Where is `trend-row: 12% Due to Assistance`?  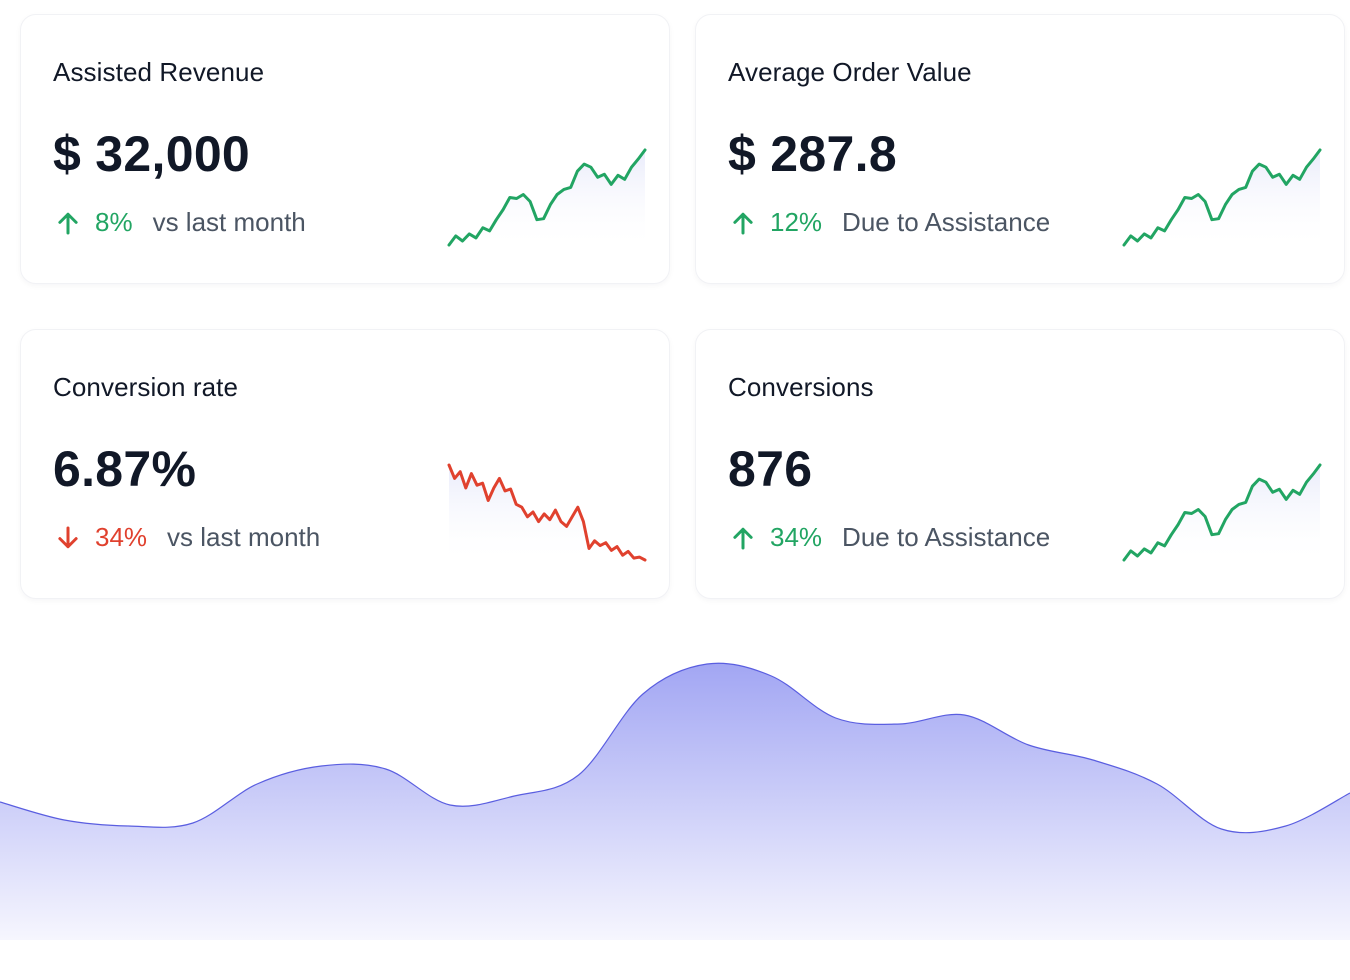 trend-row: 12% Due to Assistance is located at coordinates (889, 222).